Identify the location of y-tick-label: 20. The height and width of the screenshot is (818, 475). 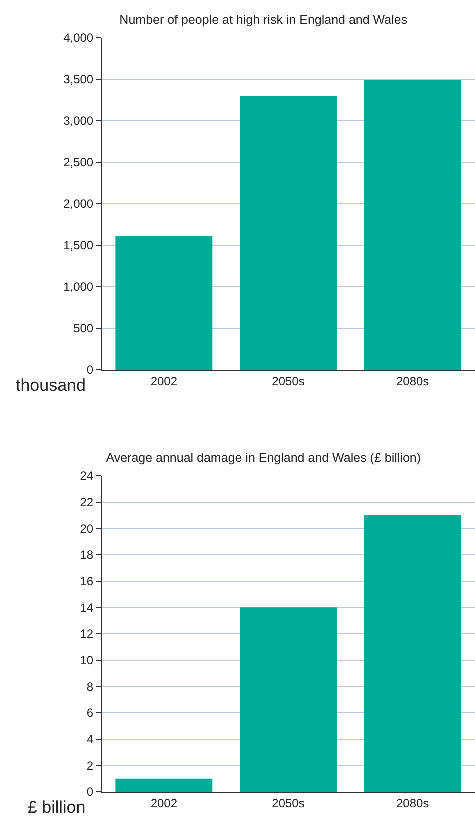
(87, 529).